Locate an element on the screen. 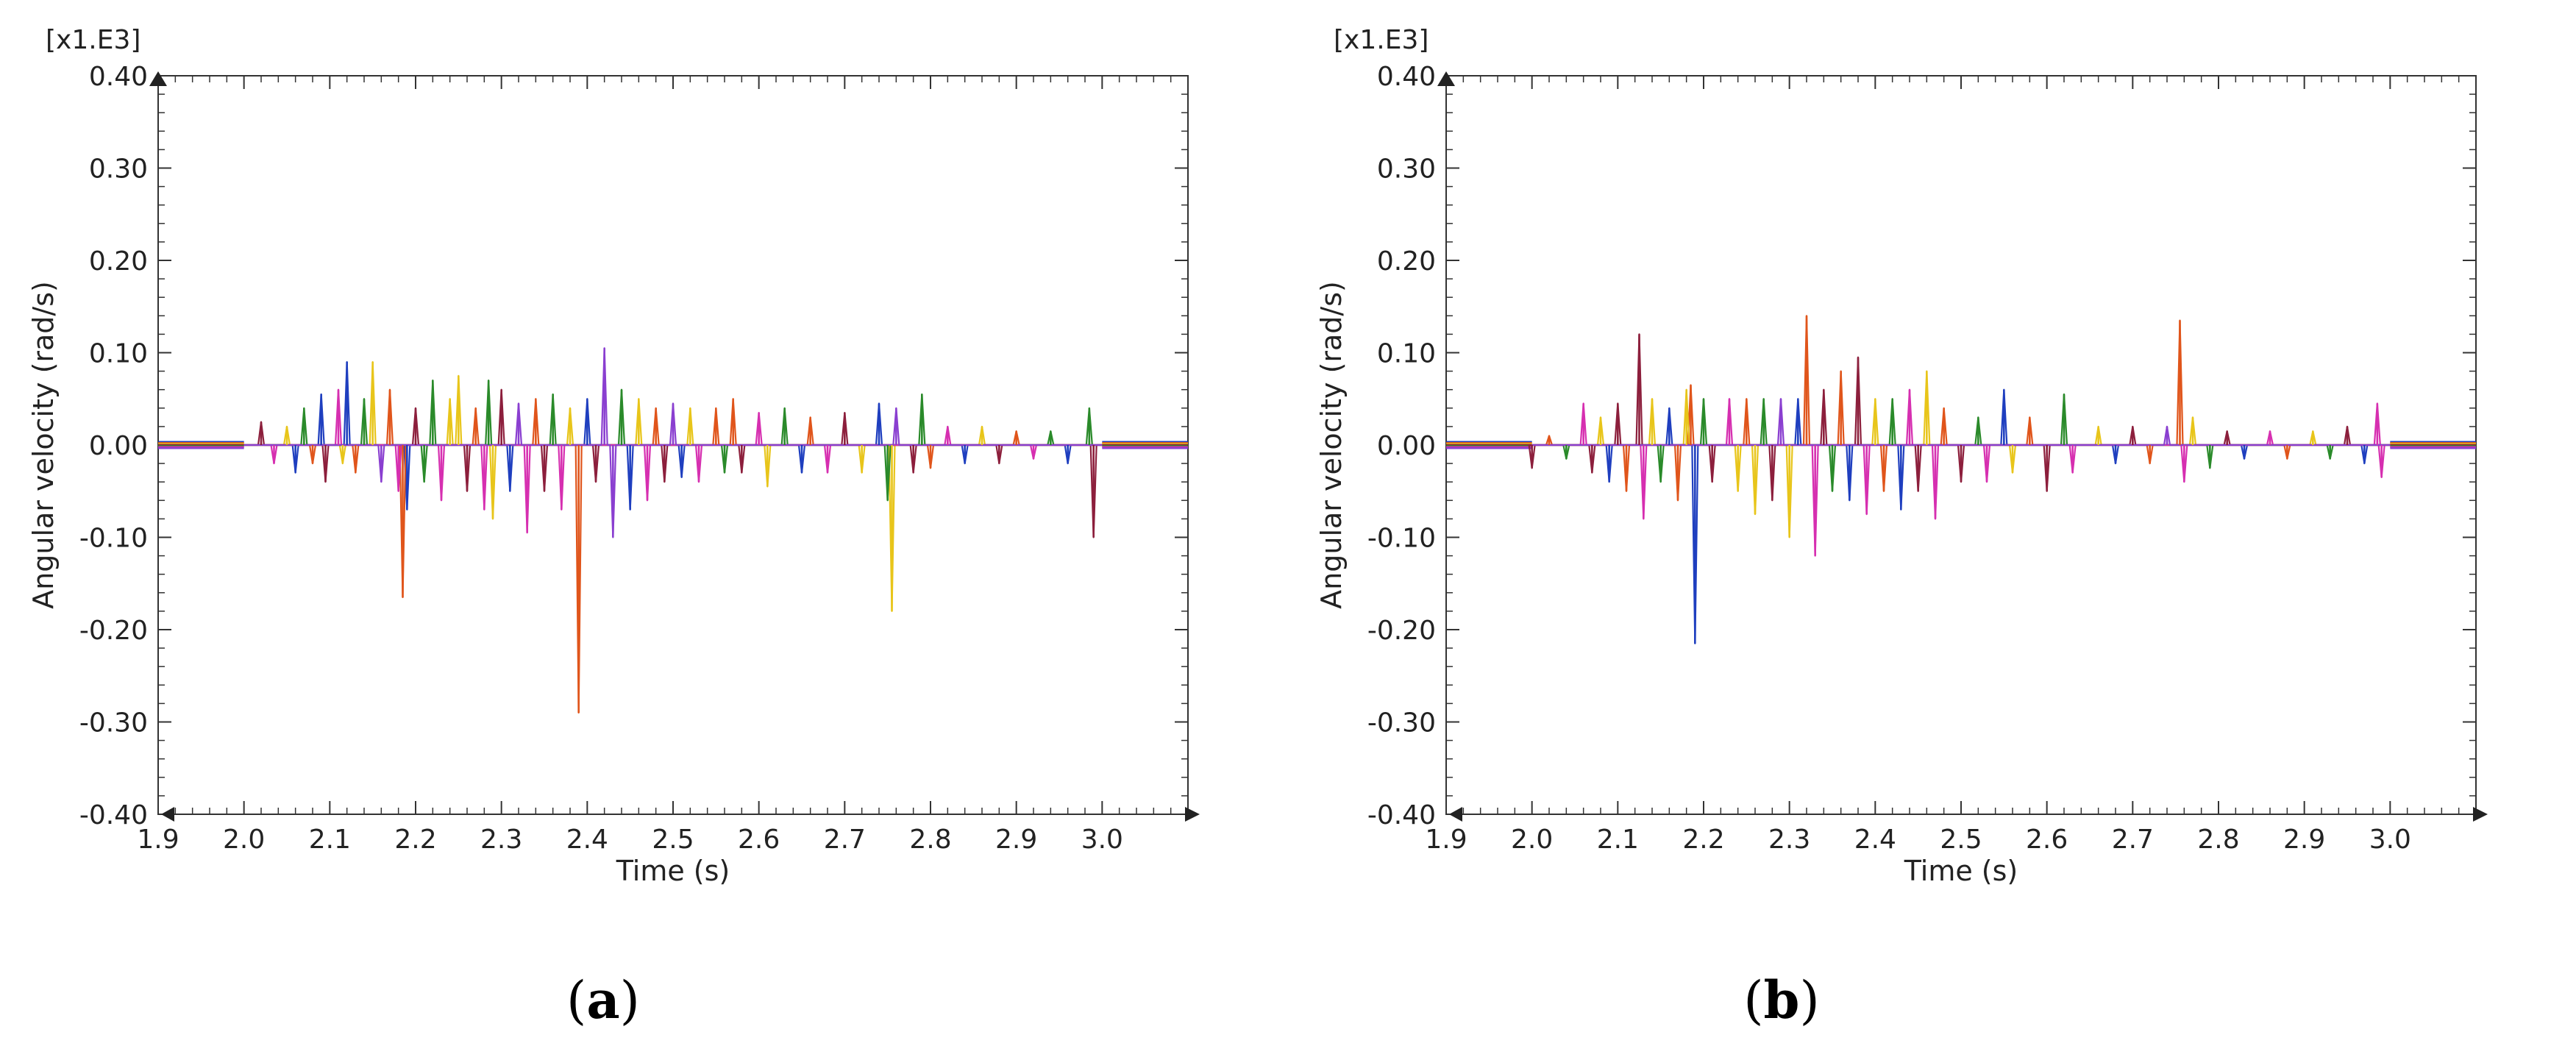  panel-caption-b: (b) is located at coordinates (1781, 1000).